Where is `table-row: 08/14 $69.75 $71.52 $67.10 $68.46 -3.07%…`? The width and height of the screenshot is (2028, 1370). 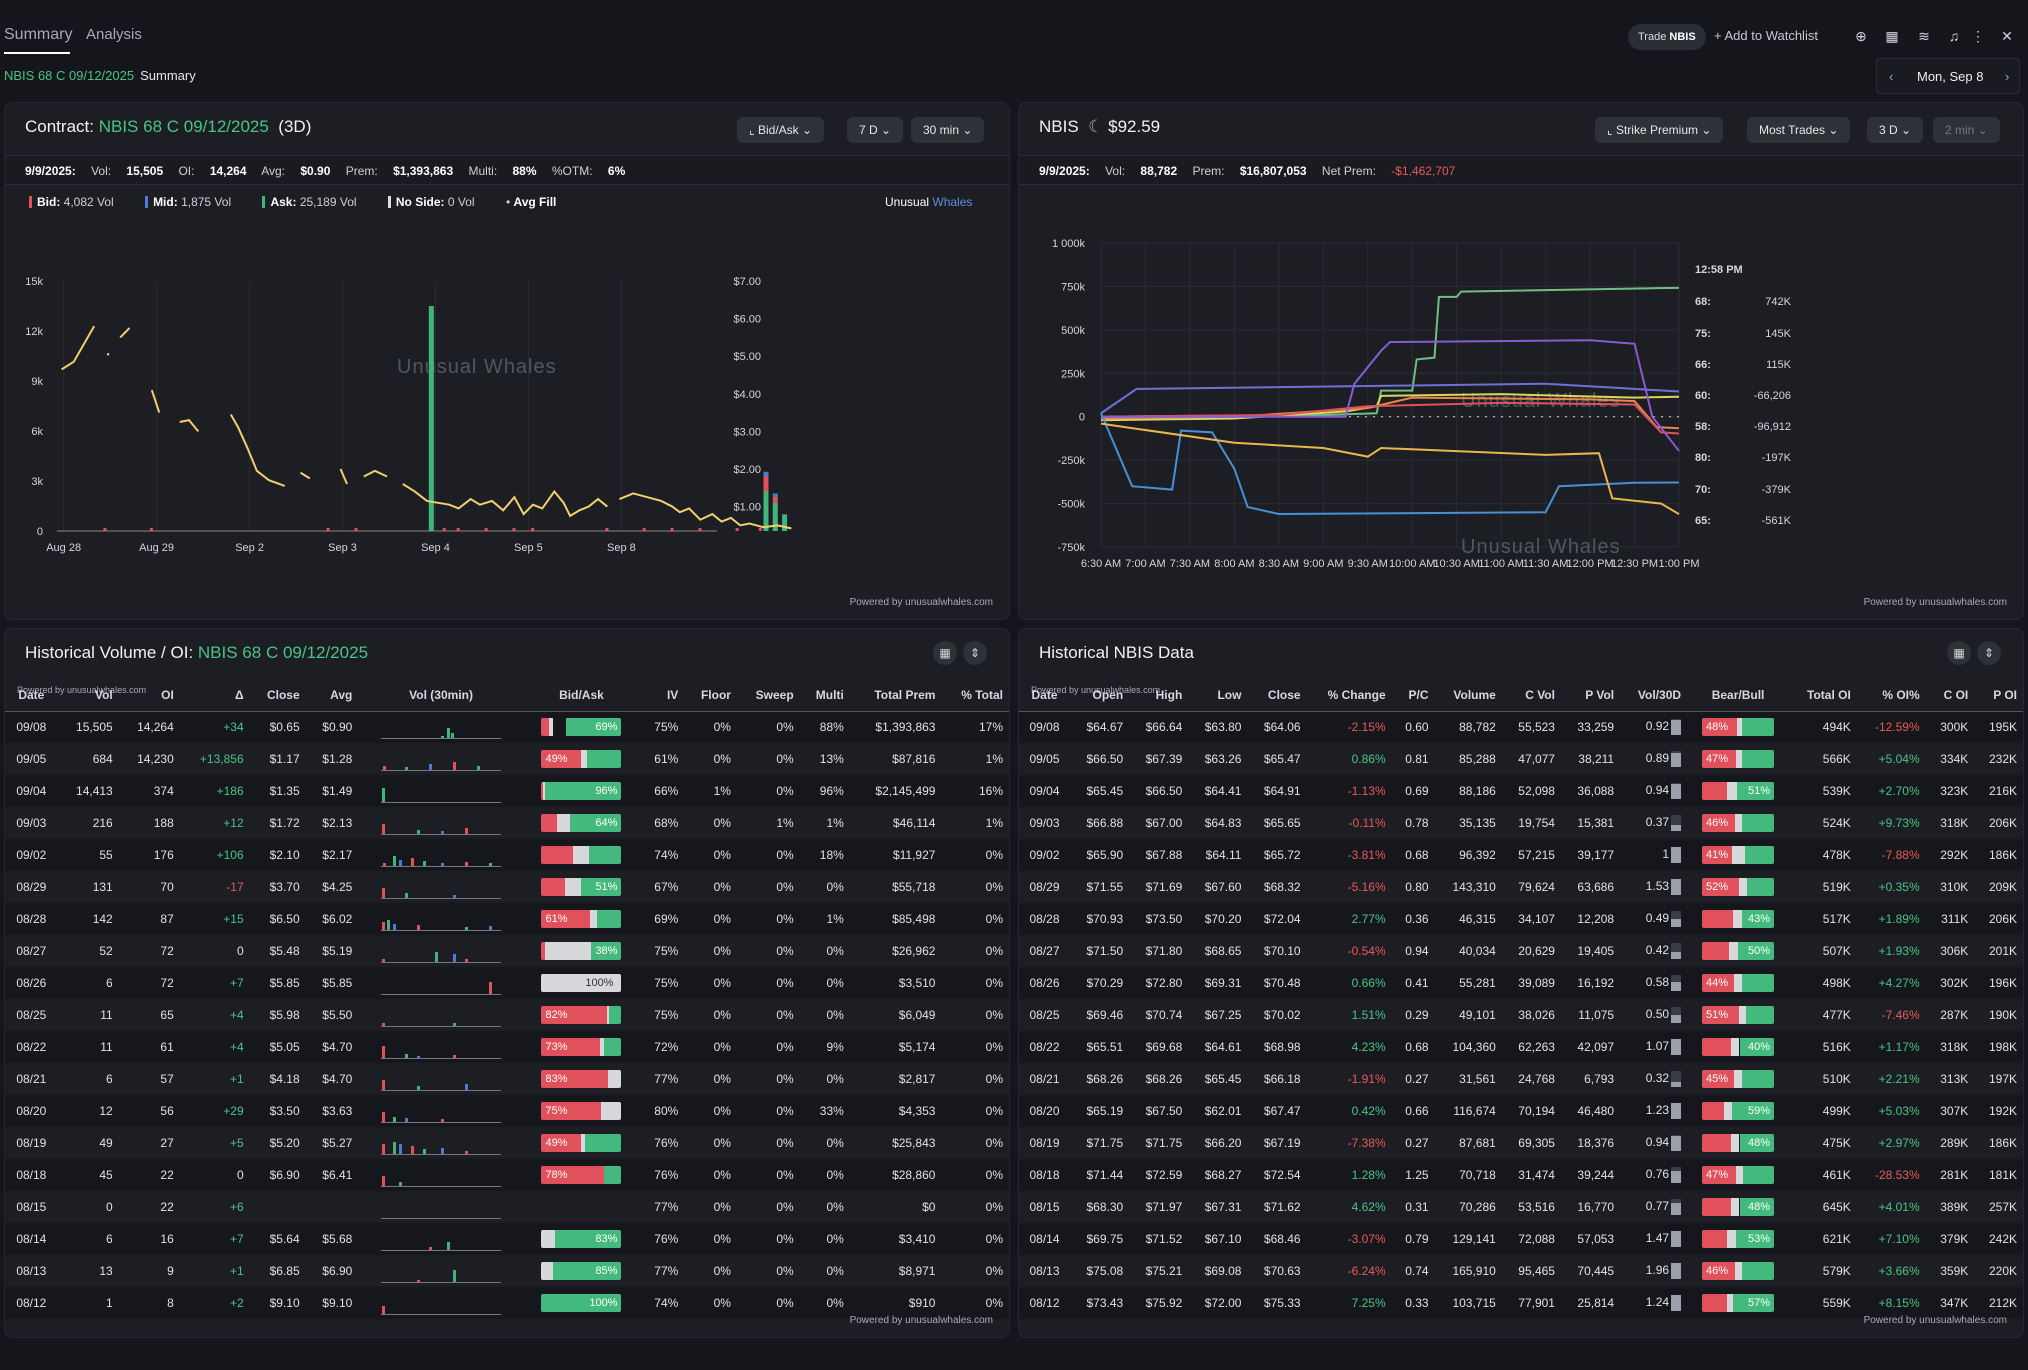
table-row: 08/14 $69.75 $71.52 $67.10 $68.46 -3.07%… is located at coordinates (1521, 1239).